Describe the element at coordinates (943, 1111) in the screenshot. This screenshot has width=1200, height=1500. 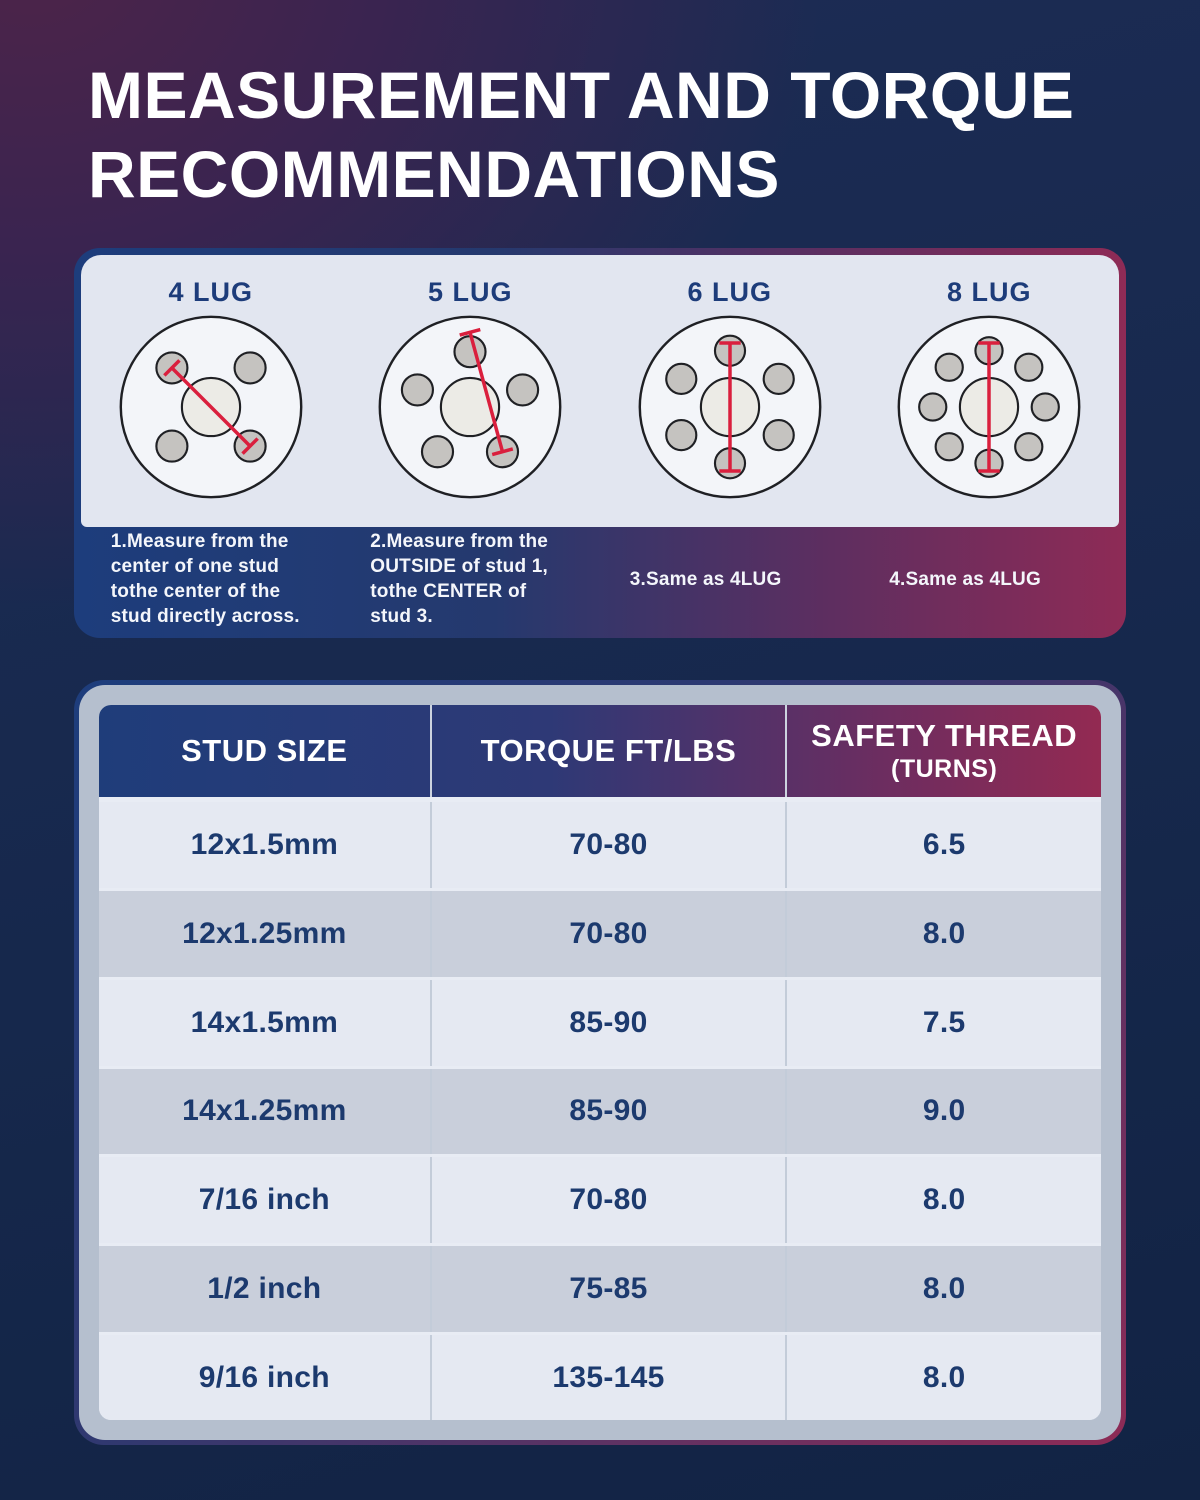
I see `safety-thread-cell: 9.0` at that location.